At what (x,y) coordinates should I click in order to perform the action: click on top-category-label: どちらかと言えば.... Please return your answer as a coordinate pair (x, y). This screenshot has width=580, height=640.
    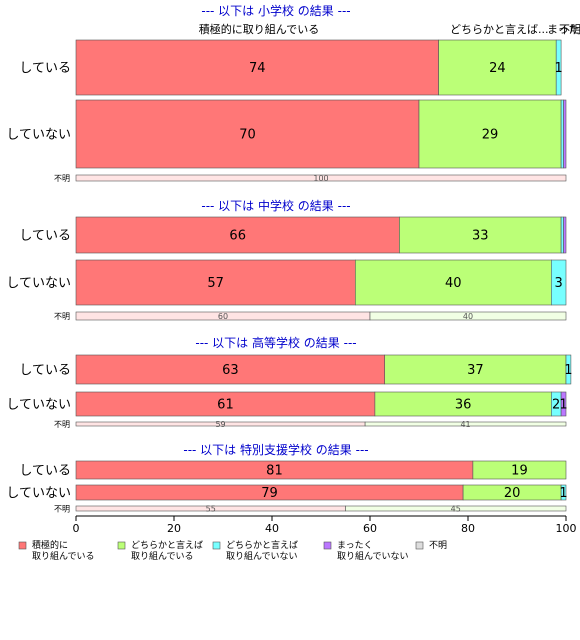
    Looking at the image, I should click on (499, 29).